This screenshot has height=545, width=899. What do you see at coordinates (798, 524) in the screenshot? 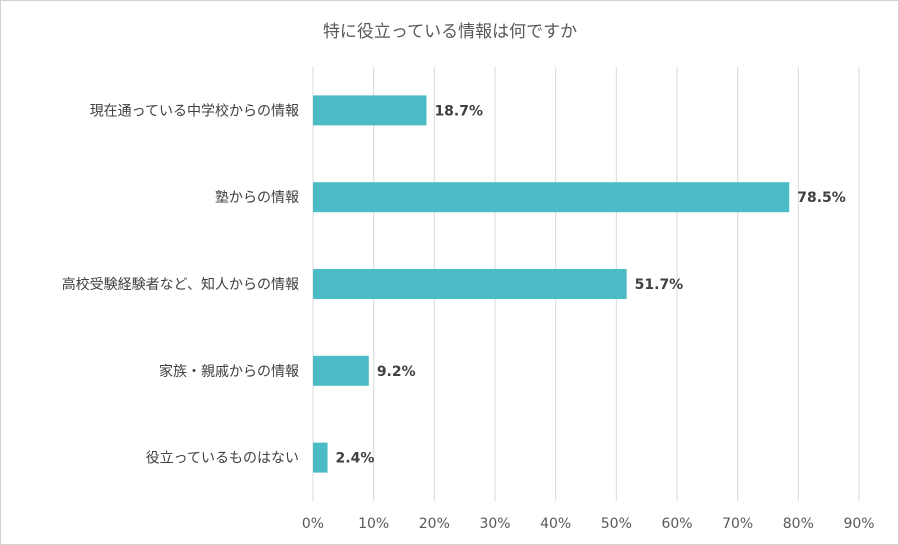
I see `x-tick-label: 80%` at bounding box center [798, 524].